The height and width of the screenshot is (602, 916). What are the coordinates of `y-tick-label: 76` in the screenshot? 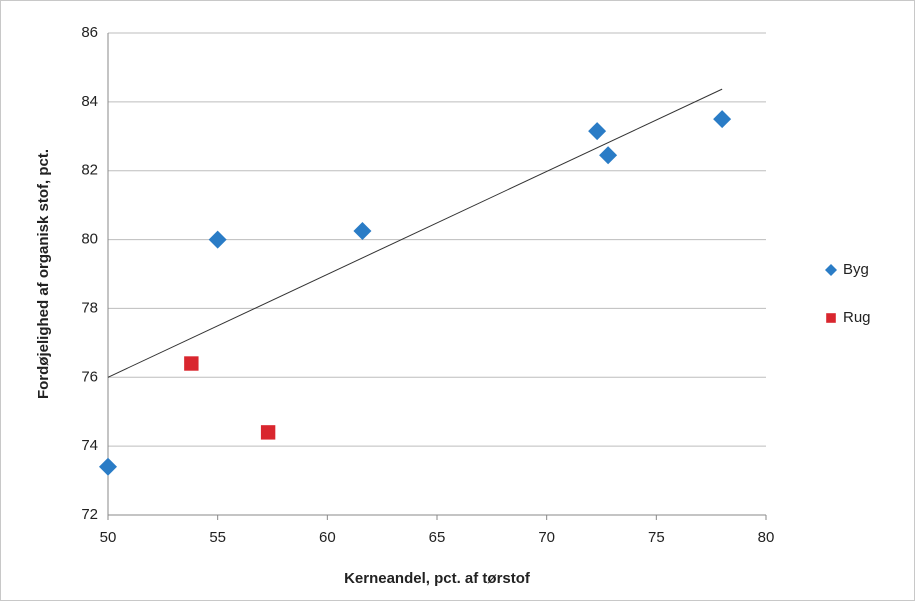 It's located at (89, 376).